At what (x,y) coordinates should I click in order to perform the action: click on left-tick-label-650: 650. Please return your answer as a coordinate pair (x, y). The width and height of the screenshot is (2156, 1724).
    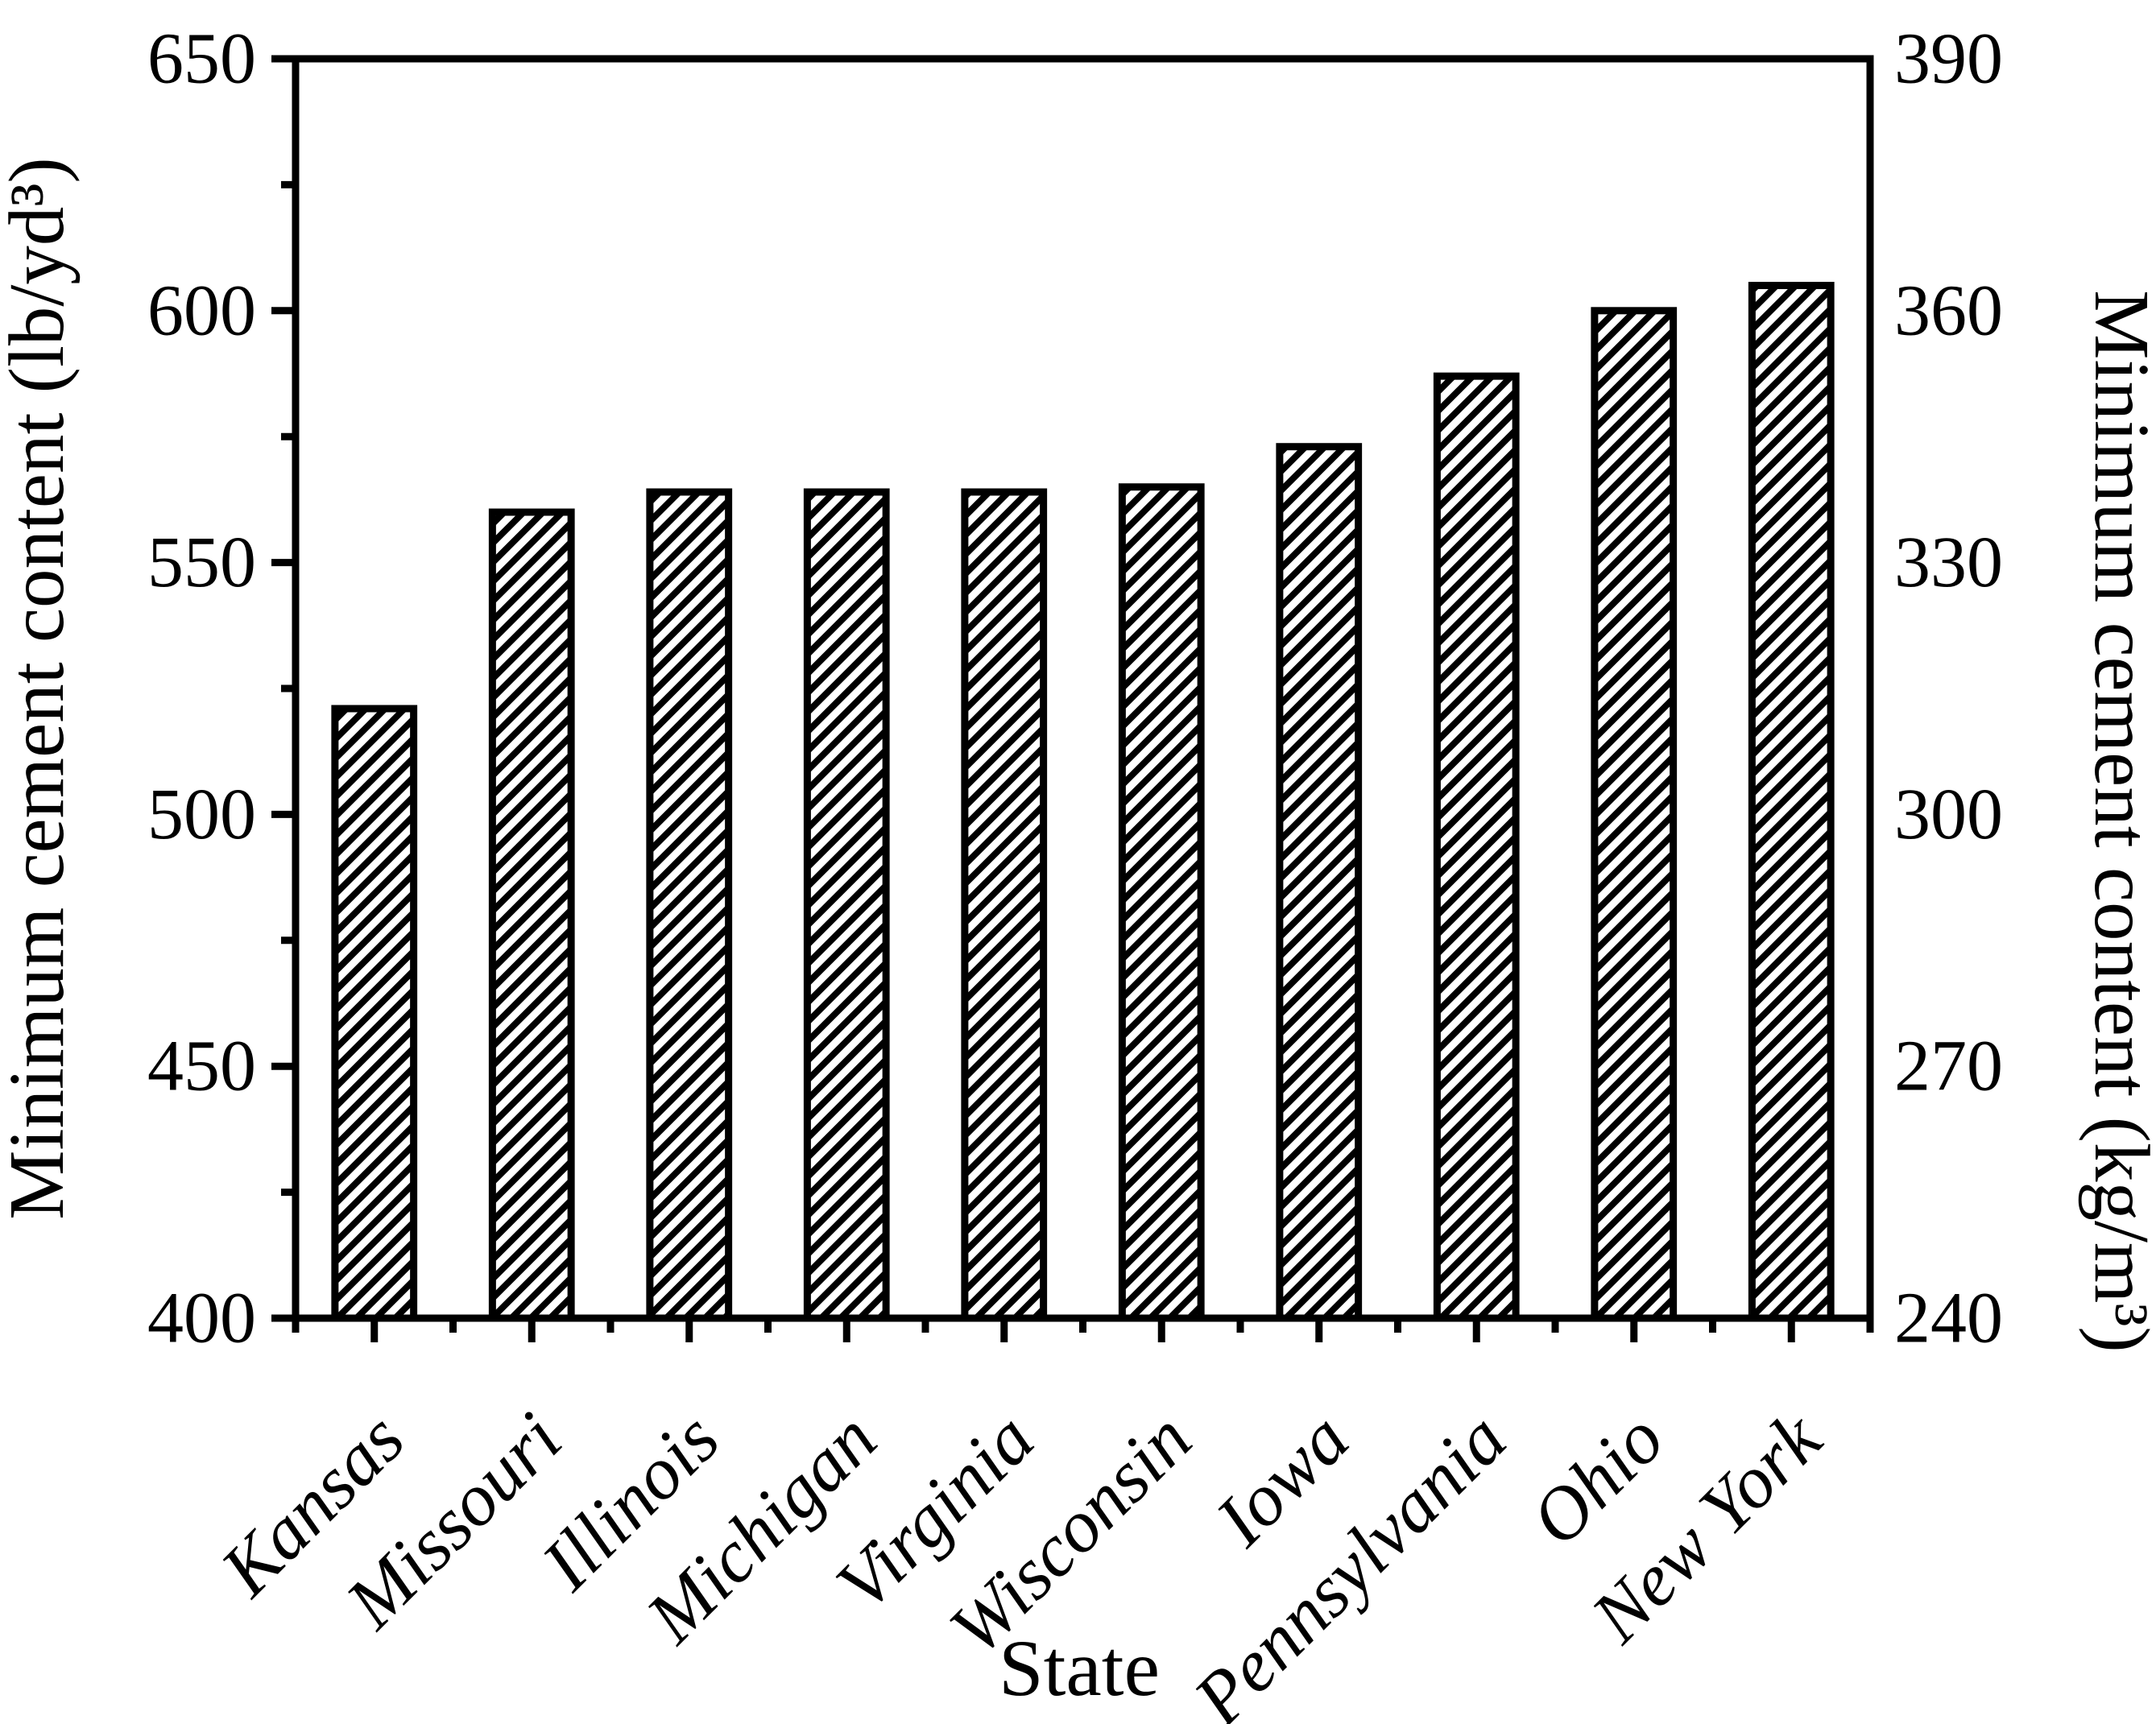
    Looking at the image, I should click on (201, 59).